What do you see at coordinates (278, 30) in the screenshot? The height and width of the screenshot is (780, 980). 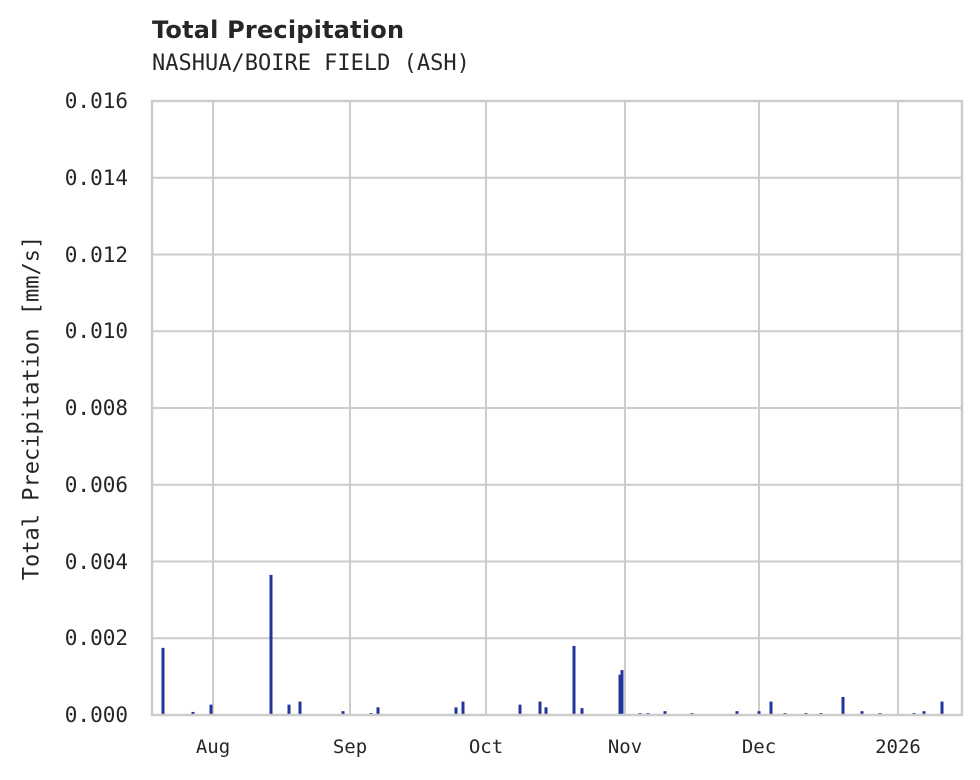 I see `chart-title: Total Precipitation` at bounding box center [278, 30].